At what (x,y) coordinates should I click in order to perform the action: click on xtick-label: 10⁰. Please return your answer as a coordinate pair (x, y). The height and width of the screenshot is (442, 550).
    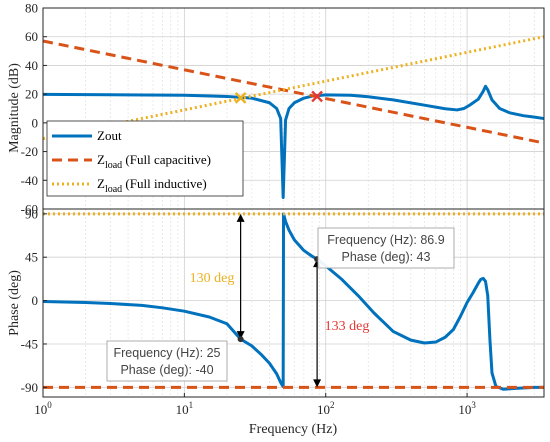
    Looking at the image, I should click on (43, 408).